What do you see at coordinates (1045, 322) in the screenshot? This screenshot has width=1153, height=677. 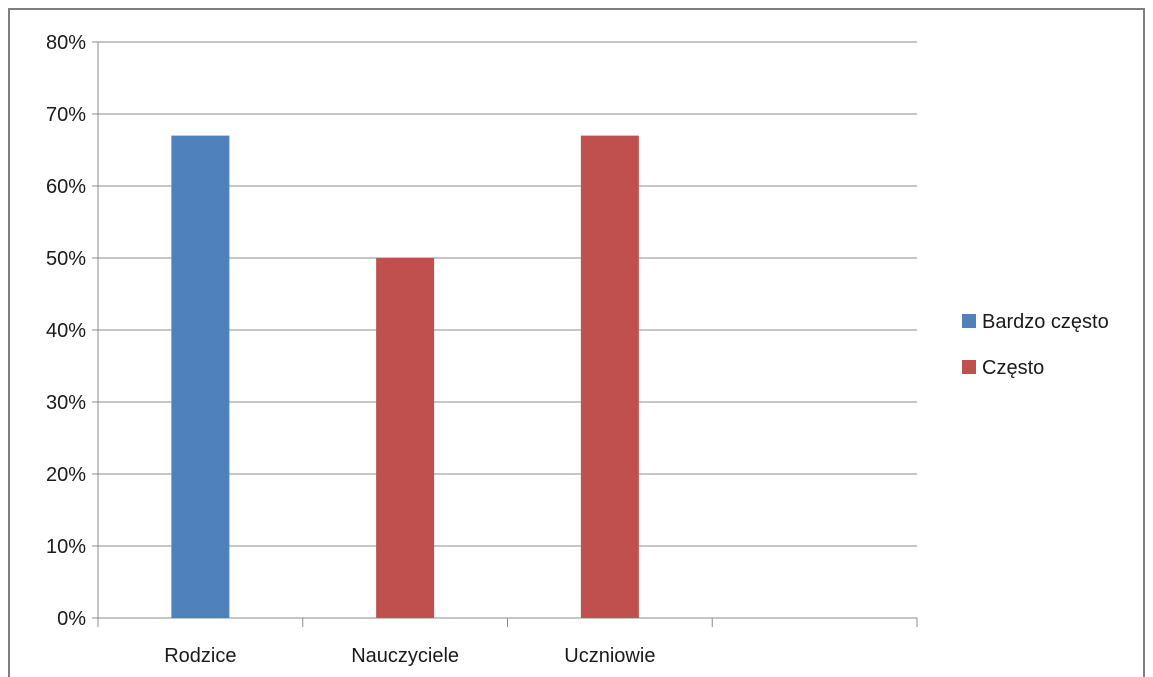 I see `legend-label: Bardzo często` at bounding box center [1045, 322].